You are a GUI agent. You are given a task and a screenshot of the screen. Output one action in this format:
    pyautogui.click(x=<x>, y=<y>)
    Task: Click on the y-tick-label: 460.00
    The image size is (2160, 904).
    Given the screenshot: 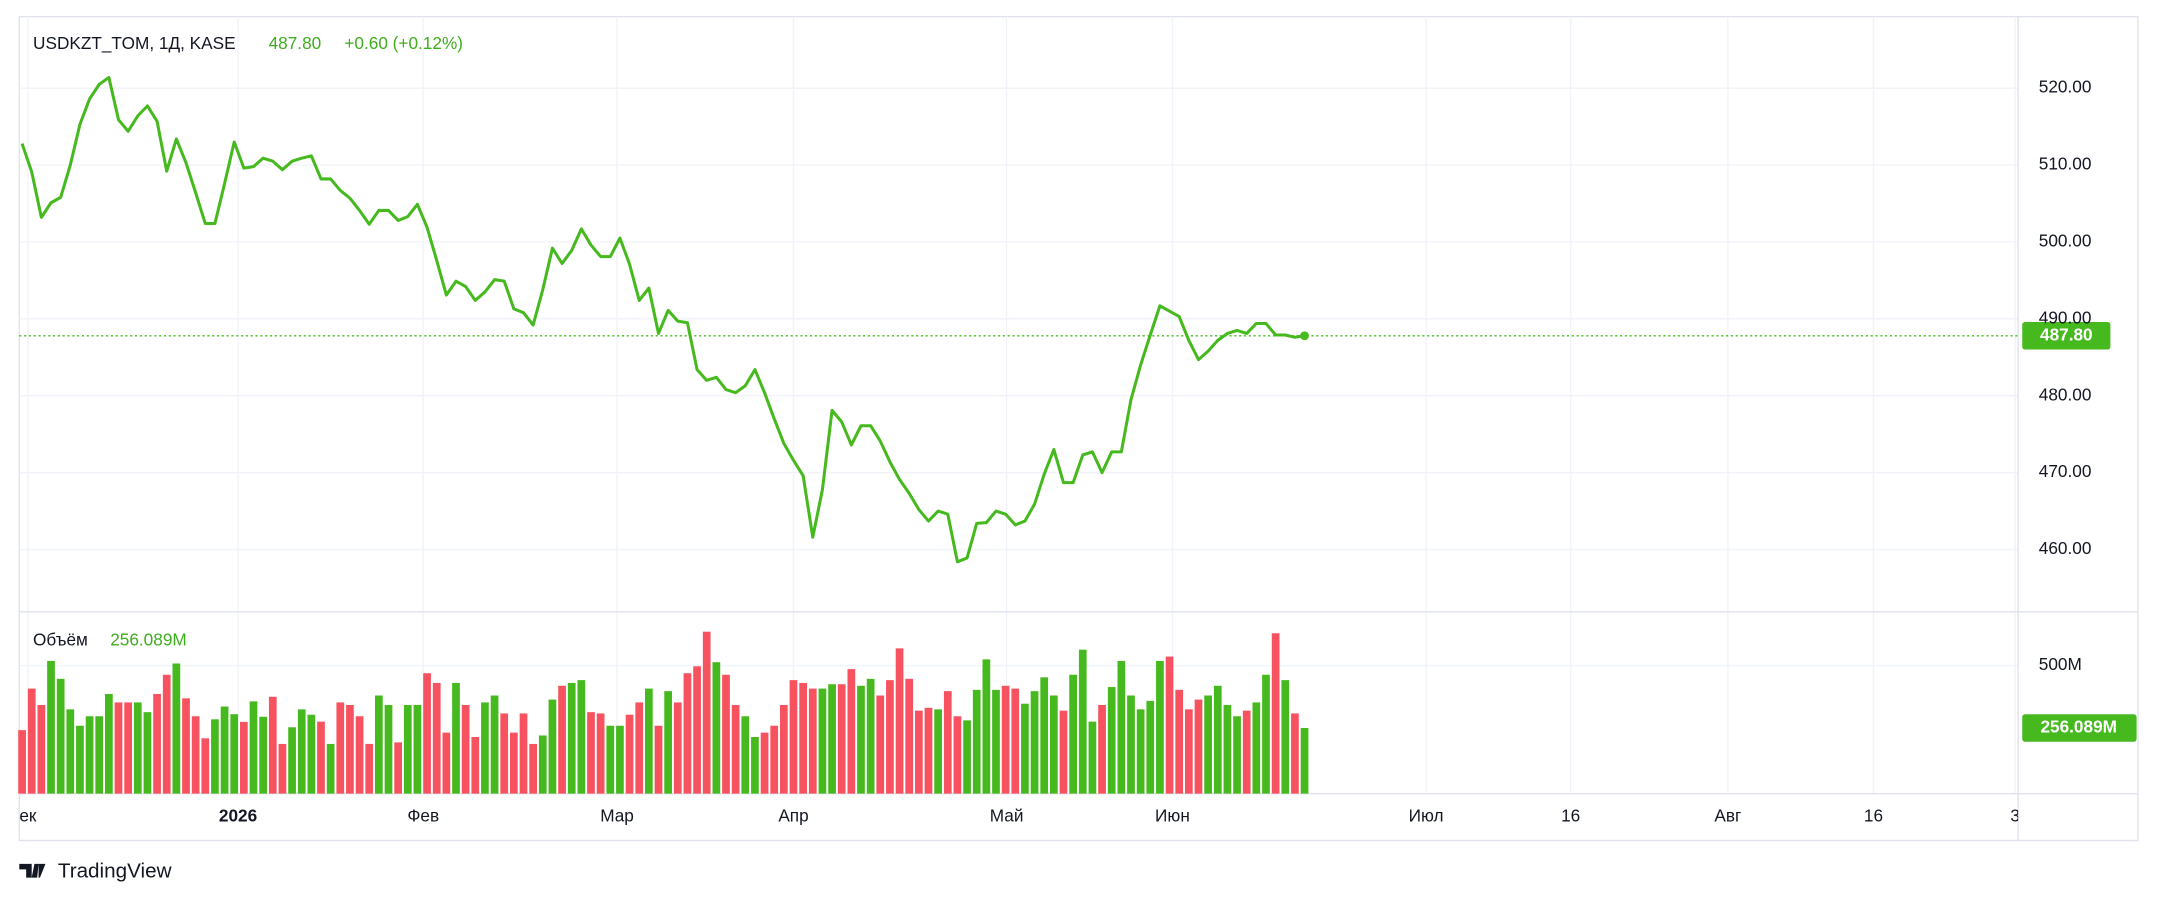 What is the action you would take?
    pyautogui.click(x=2065, y=548)
    